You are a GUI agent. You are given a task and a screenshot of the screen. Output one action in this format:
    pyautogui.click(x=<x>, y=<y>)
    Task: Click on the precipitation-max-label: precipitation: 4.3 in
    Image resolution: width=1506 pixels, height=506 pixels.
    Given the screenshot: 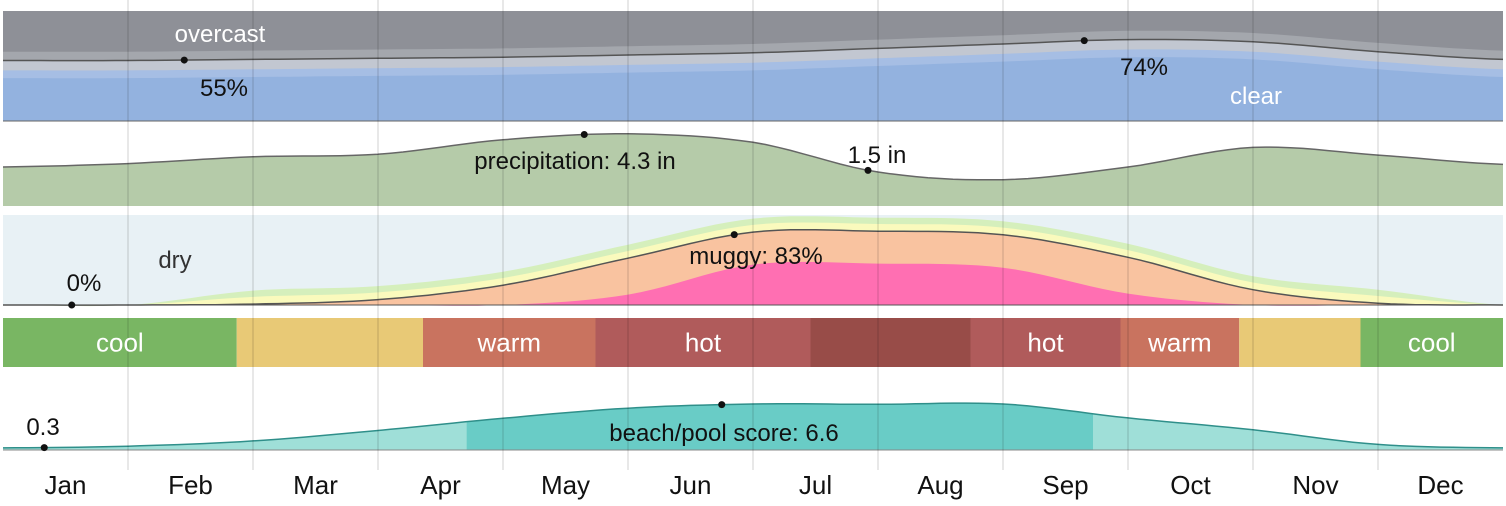 What is the action you would take?
    pyautogui.click(x=574, y=161)
    